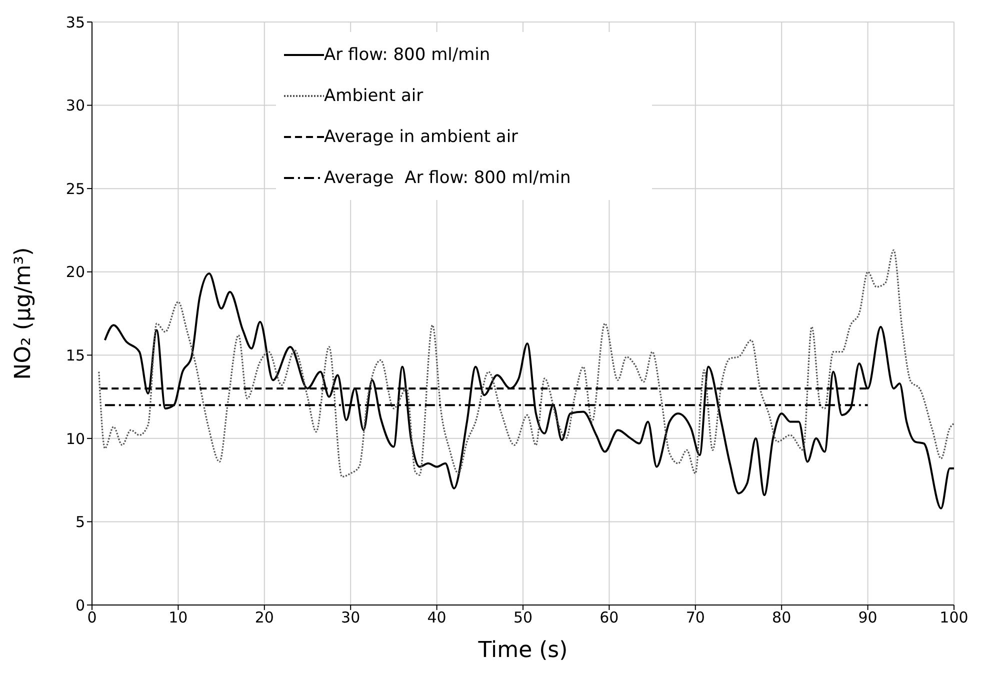 The width and height of the screenshot is (986, 673). What do you see at coordinates (75, 439) in the screenshot?
I see `y-tick-label: 10` at bounding box center [75, 439].